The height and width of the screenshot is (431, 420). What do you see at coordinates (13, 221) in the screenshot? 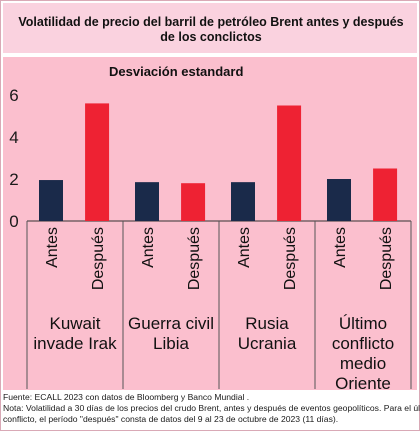
I see `y-tick-label: 0` at bounding box center [13, 221].